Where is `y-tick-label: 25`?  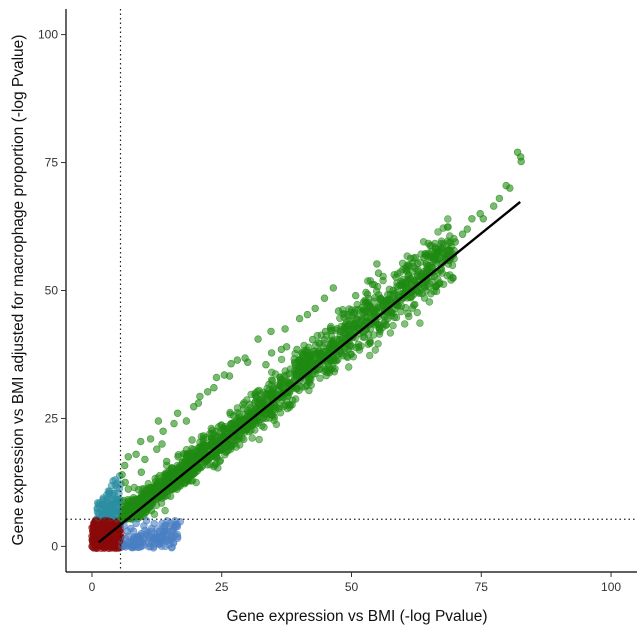
y-tick-label: 25 is located at coordinates (52, 418).